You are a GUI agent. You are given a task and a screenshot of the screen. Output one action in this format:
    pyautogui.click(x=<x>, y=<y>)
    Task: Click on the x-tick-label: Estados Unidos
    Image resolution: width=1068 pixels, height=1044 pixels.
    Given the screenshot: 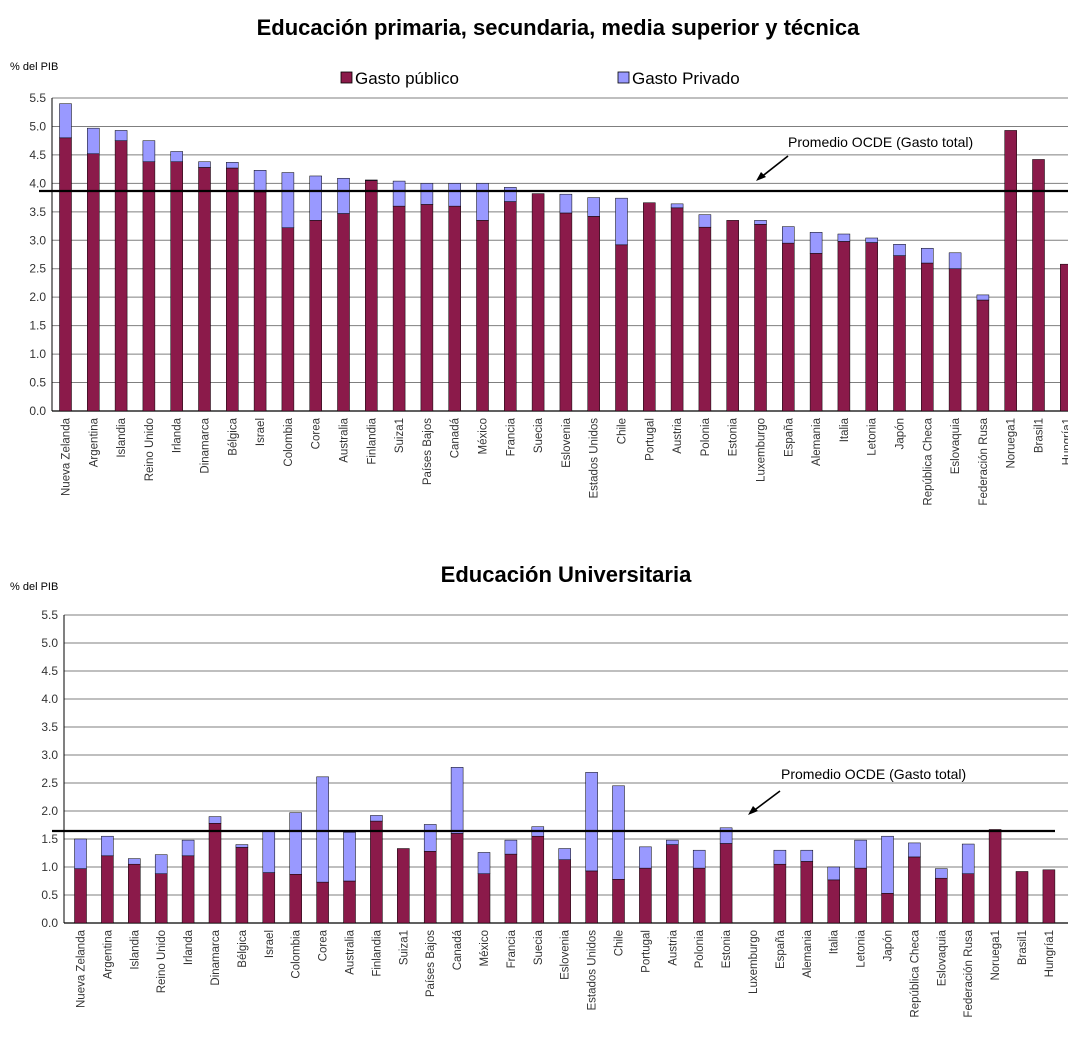 What is the action you would take?
    pyautogui.click(x=595, y=458)
    